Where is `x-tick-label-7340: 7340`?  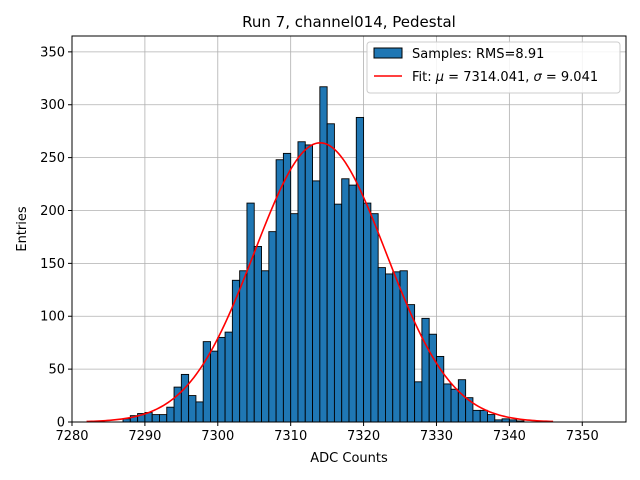
x-tick-label-7340: 7340 is located at coordinates (509, 436).